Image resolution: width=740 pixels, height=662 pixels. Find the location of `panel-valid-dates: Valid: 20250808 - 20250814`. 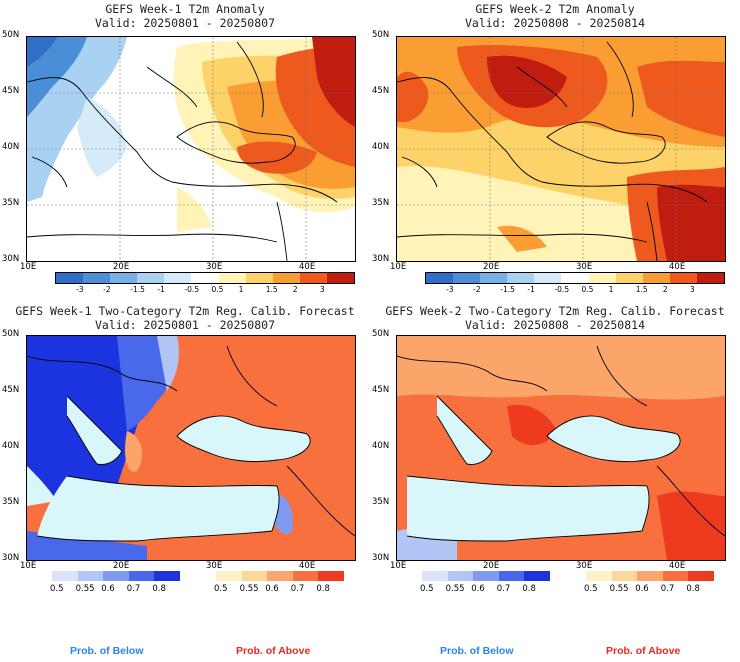

panel-valid-dates: Valid: 20250808 - 20250814 is located at coordinates (554, 23).